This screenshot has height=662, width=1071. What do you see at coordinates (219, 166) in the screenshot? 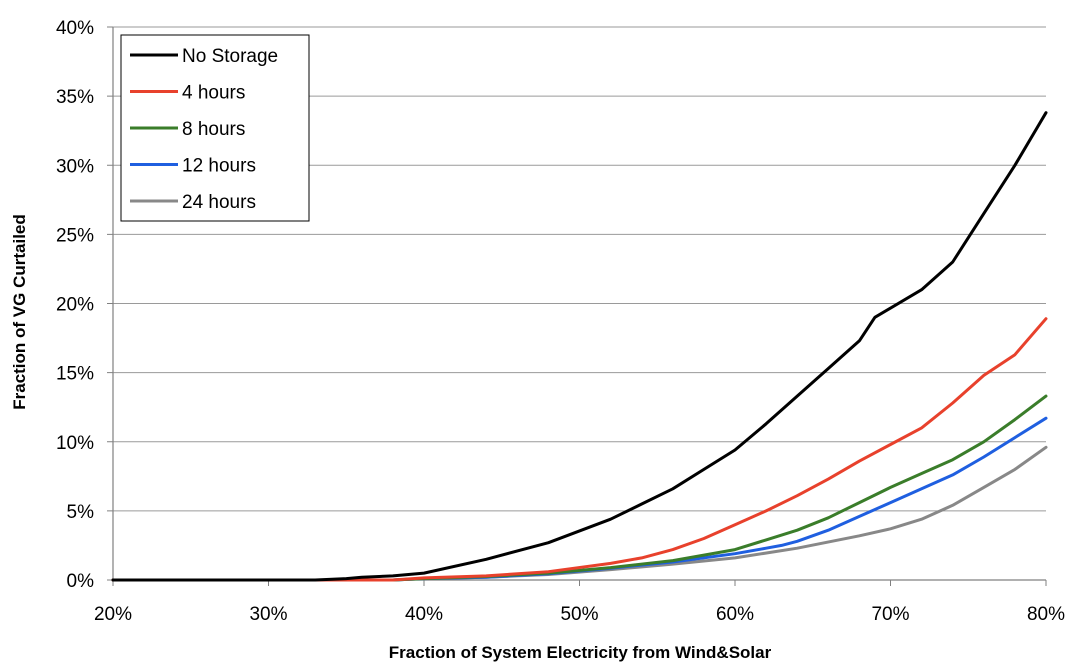
I see `legend-label-12-hours: 12 hours` at bounding box center [219, 166].